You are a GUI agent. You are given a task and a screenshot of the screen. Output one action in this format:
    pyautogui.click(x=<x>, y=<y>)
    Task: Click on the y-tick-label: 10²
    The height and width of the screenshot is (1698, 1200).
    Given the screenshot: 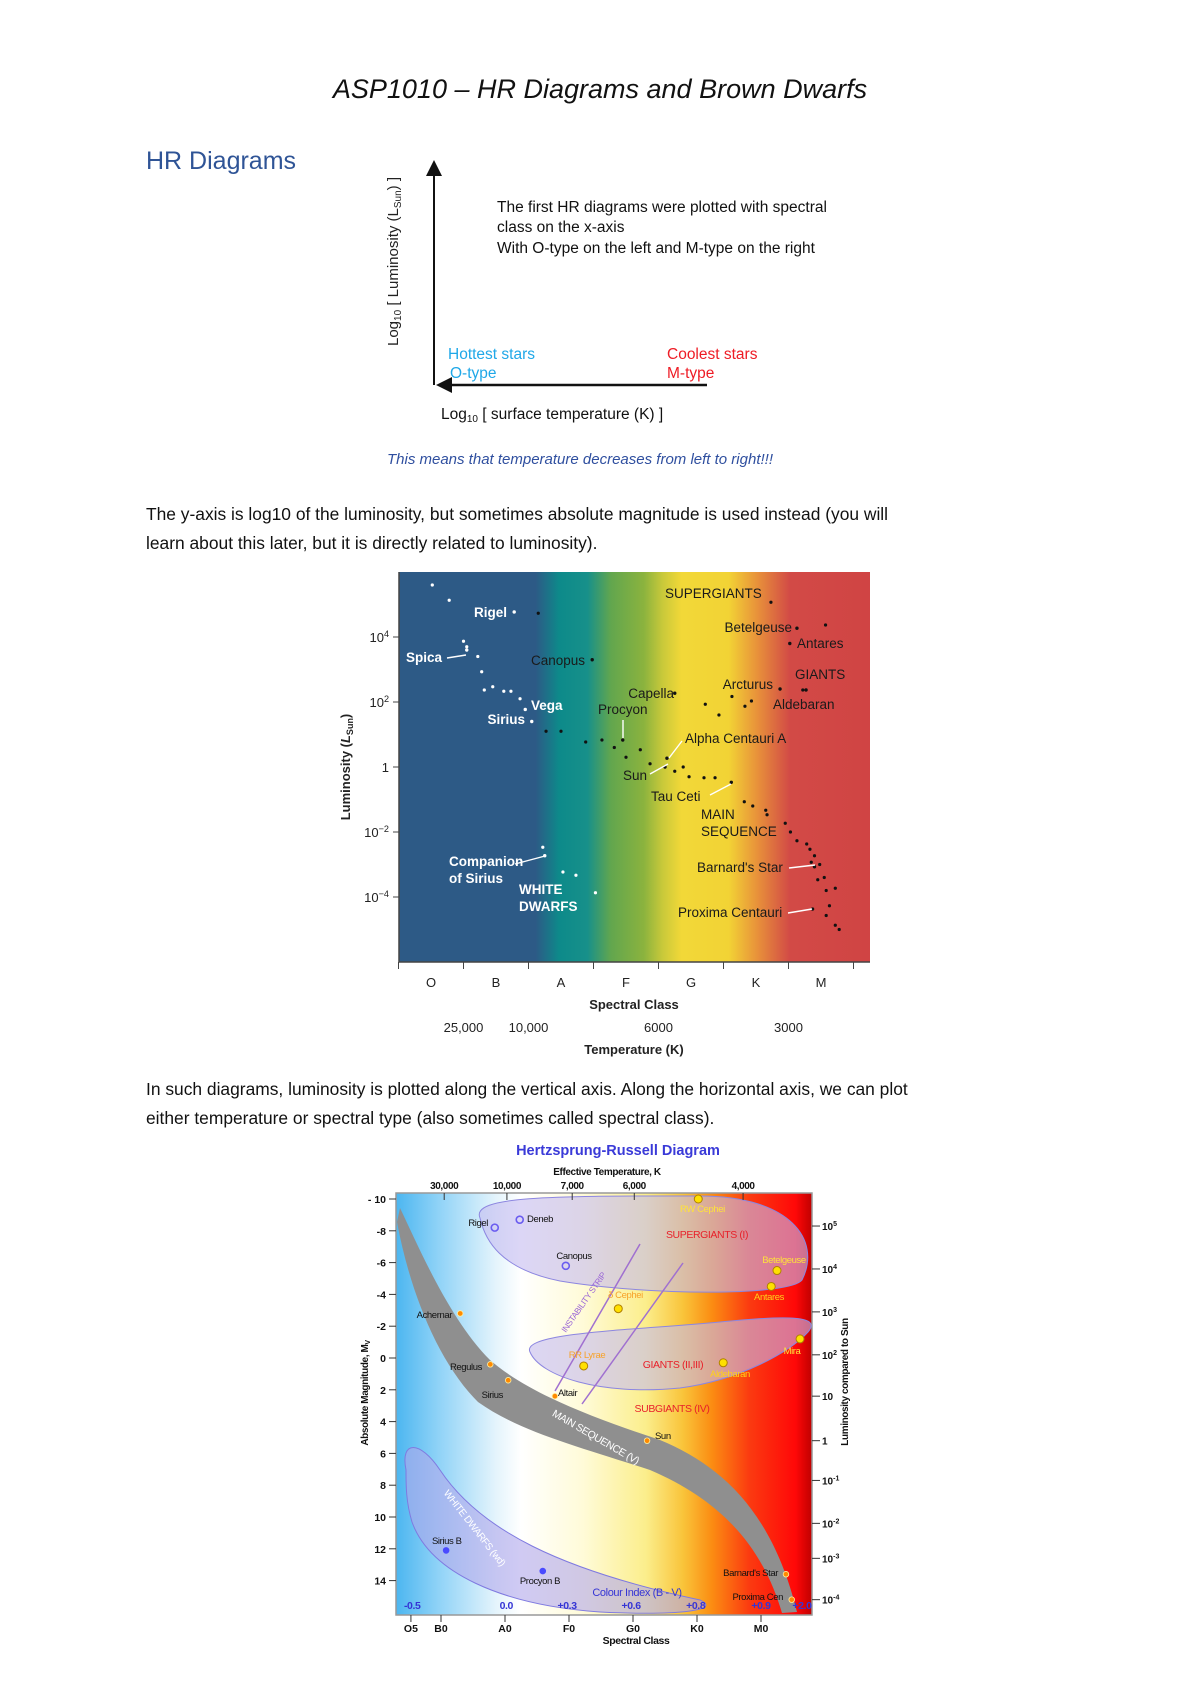 What is the action you would take?
    pyautogui.click(x=379, y=702)
    